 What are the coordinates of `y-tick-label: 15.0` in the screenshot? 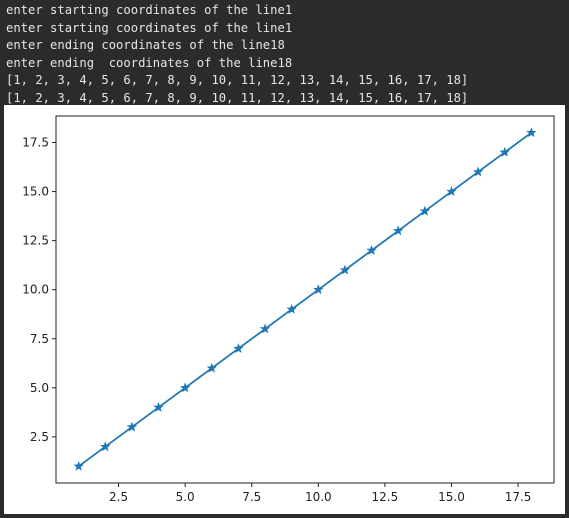 It's located at (35, 192).